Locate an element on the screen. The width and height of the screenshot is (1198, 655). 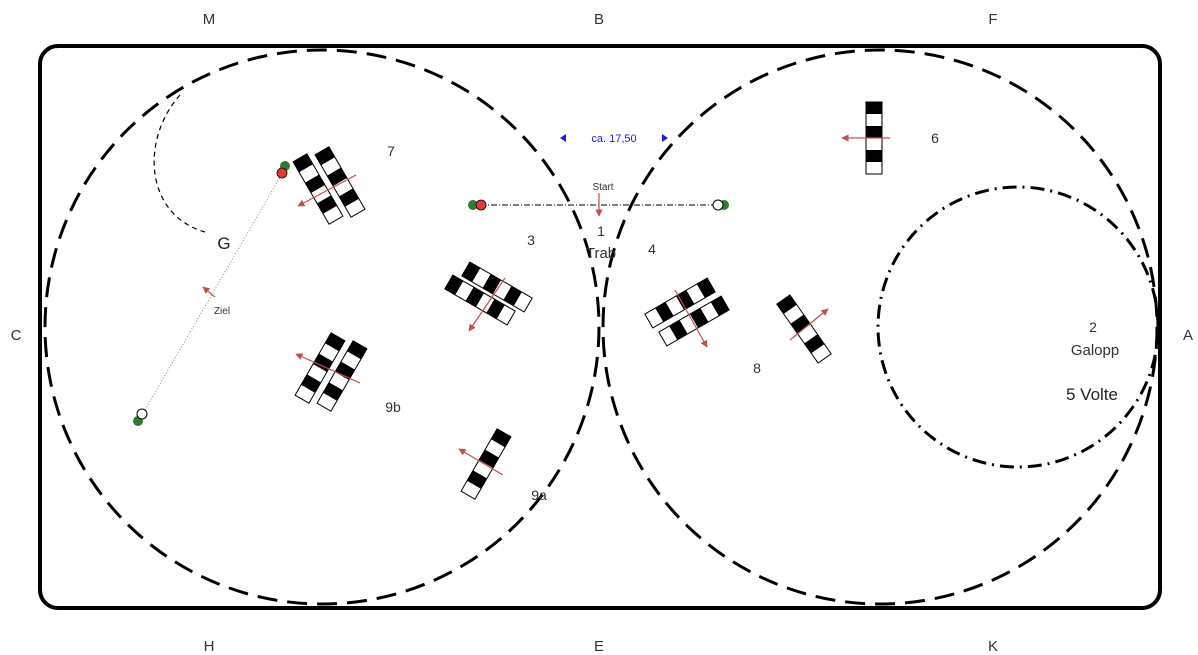
label-trab: Trab is located at coordinates (601, 253).